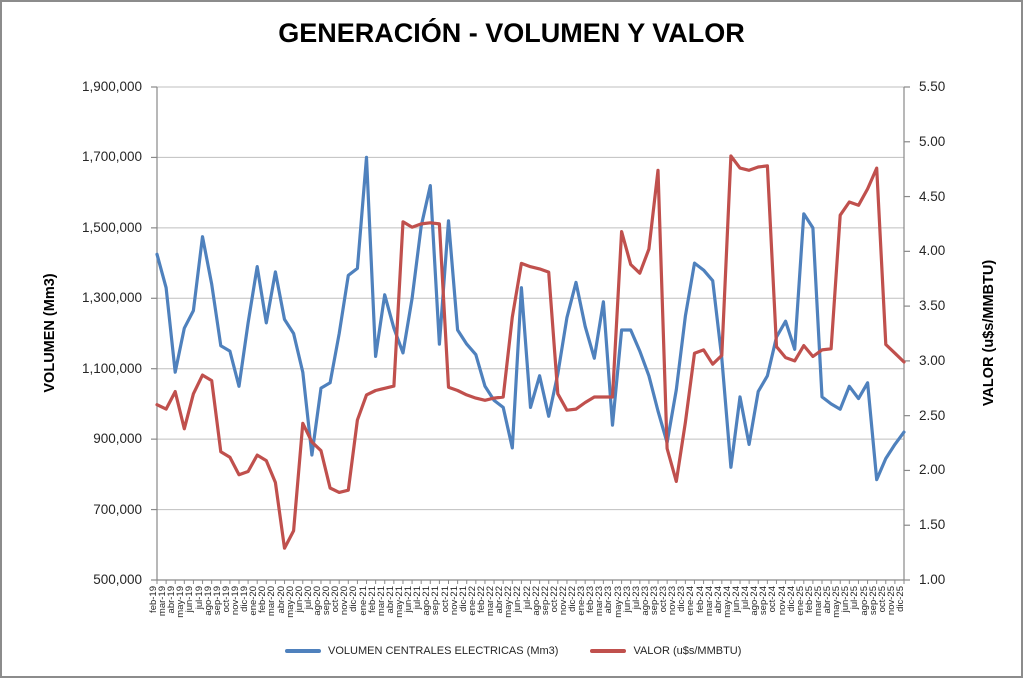 This screenshot has height=678, width=1023. Describe the element at coordinates (932, 579) in the screenshot. I see `right-axis-tick-label: 1.00` at that location.